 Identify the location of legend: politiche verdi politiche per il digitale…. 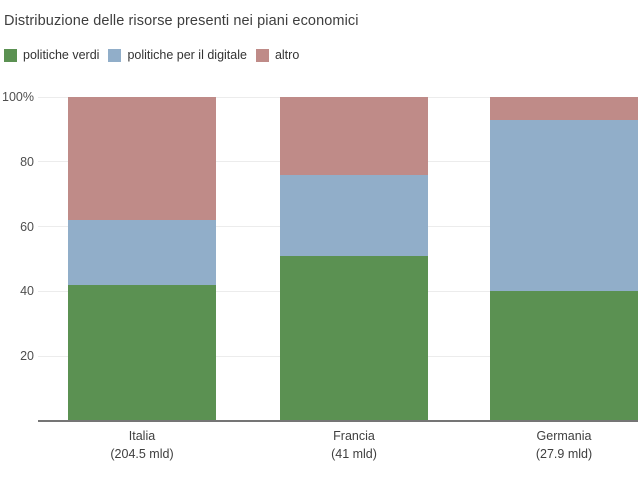
(156, 55).